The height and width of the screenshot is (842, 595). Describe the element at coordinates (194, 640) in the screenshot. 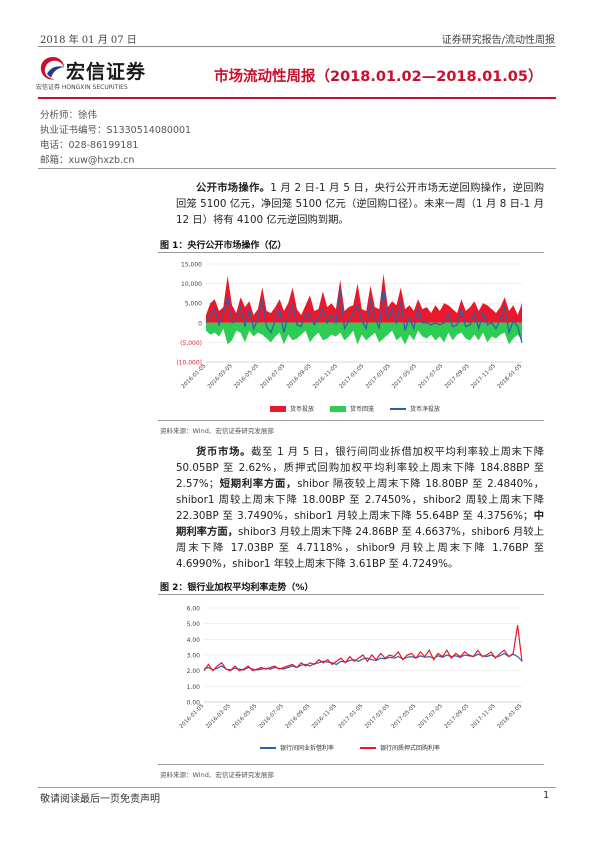

I see `y-tick-label: 4.00` at that location.